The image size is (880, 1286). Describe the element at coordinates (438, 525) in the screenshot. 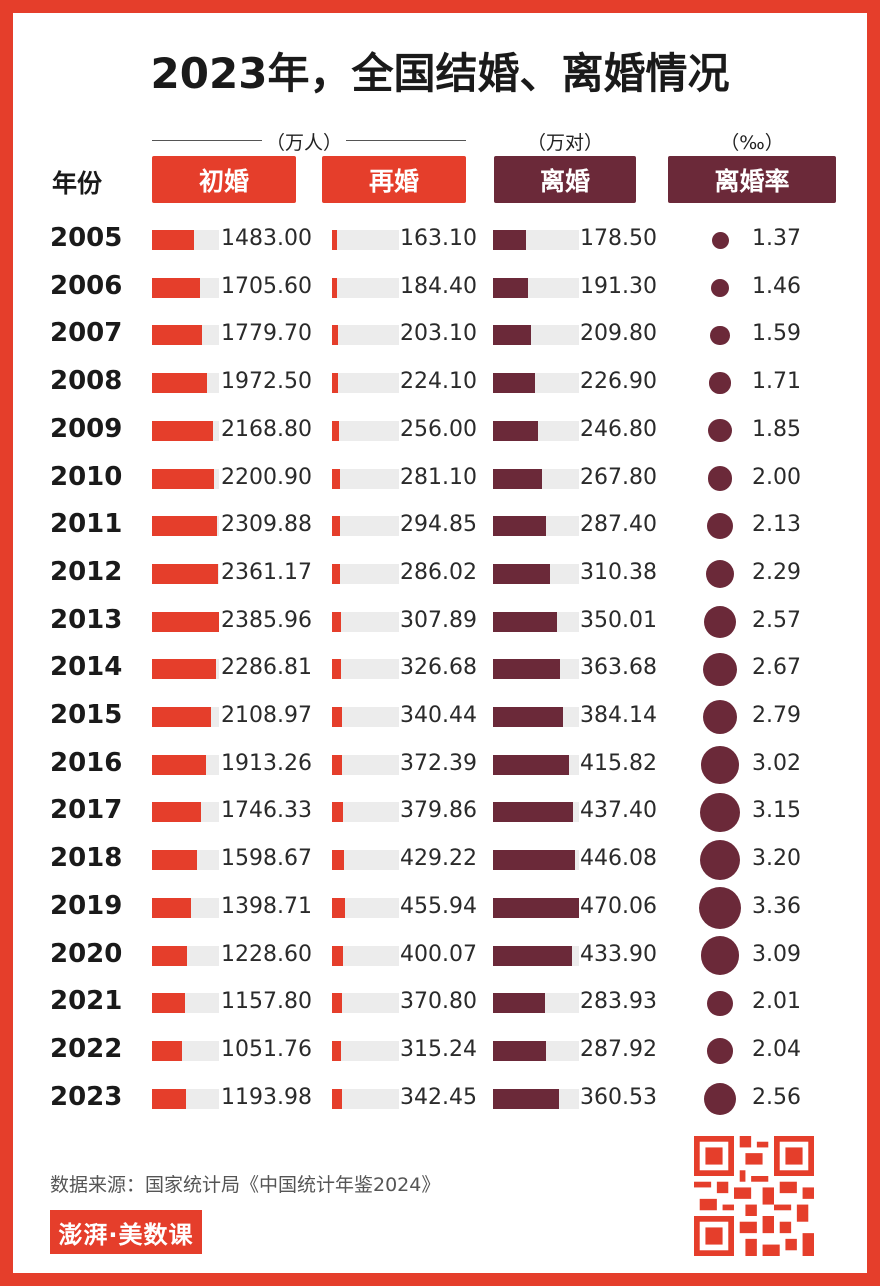

I see `value-remarry: 294.85` at that location.